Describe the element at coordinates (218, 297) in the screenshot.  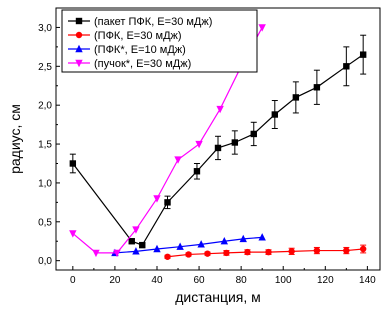
I see `x-axis-title: дистанция, м` at that location.